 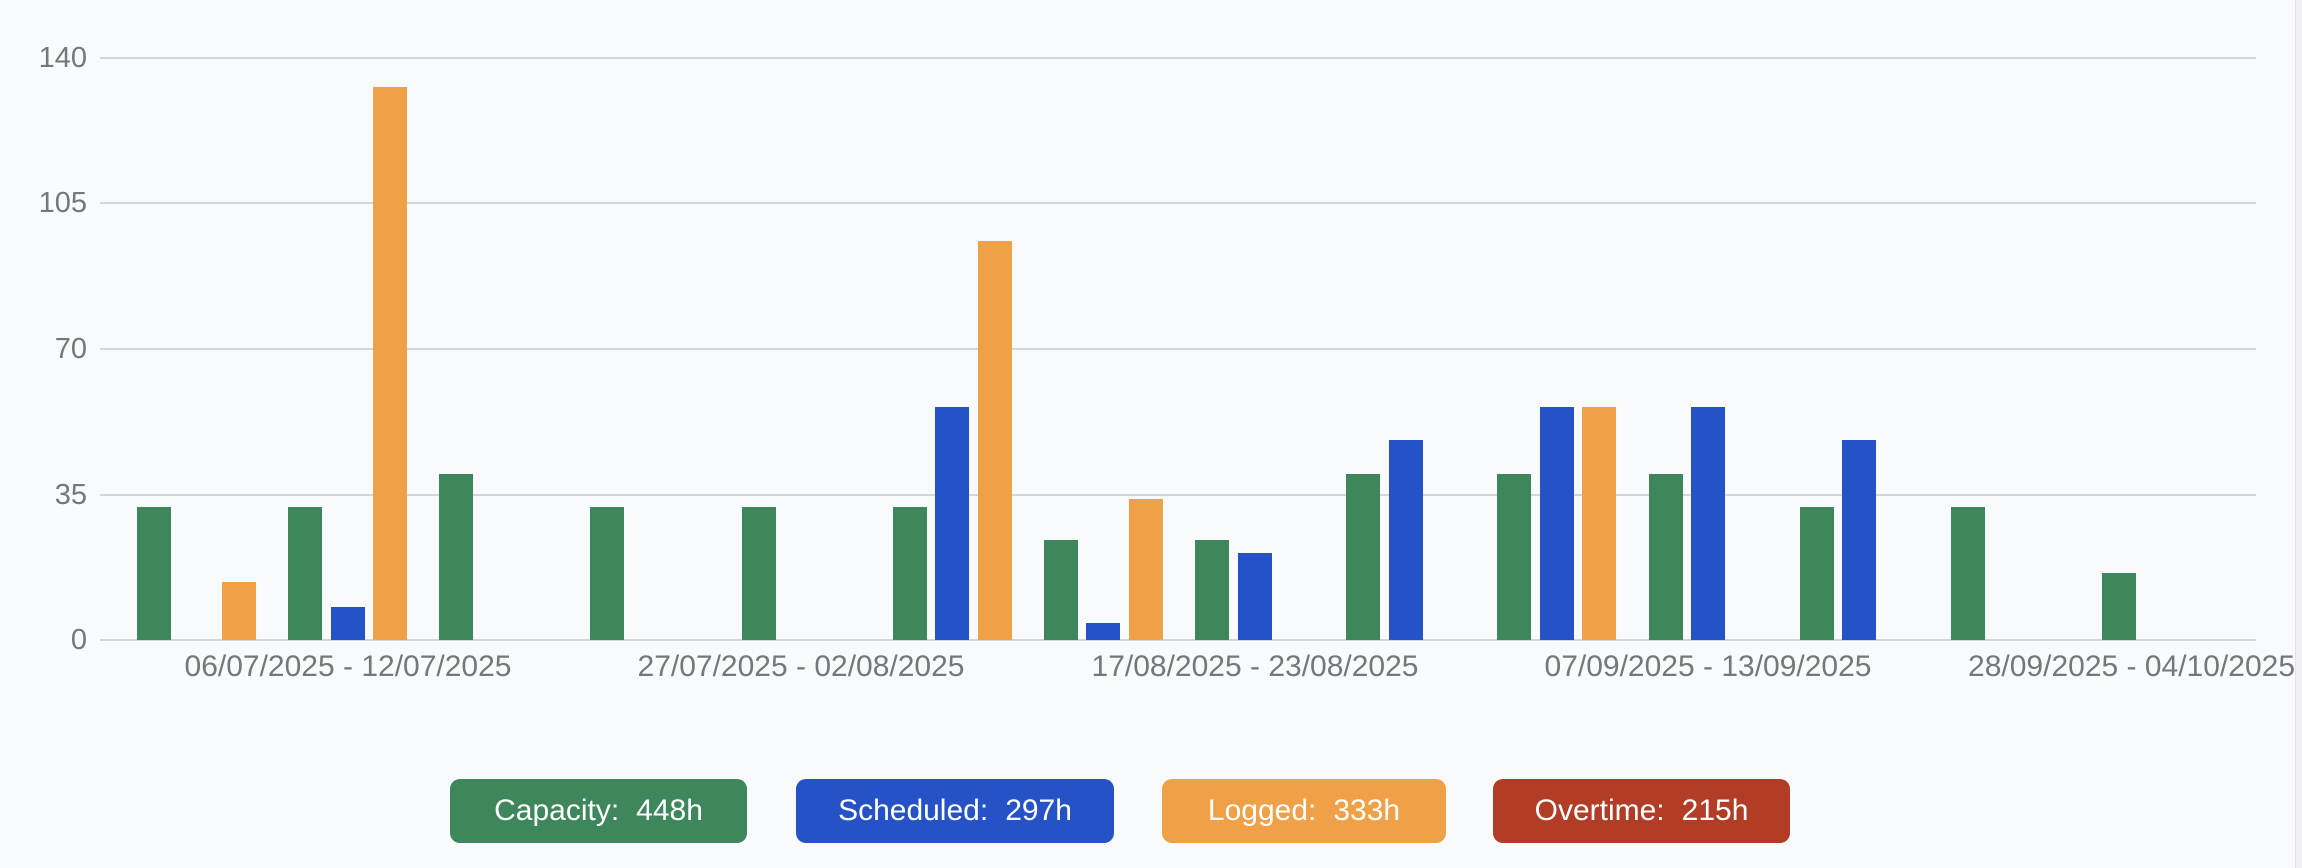 What do you see at coordinates (62, 203) in the screenshot?
I see `y-tick-label-105: 105` at bounding box center [62, 203].